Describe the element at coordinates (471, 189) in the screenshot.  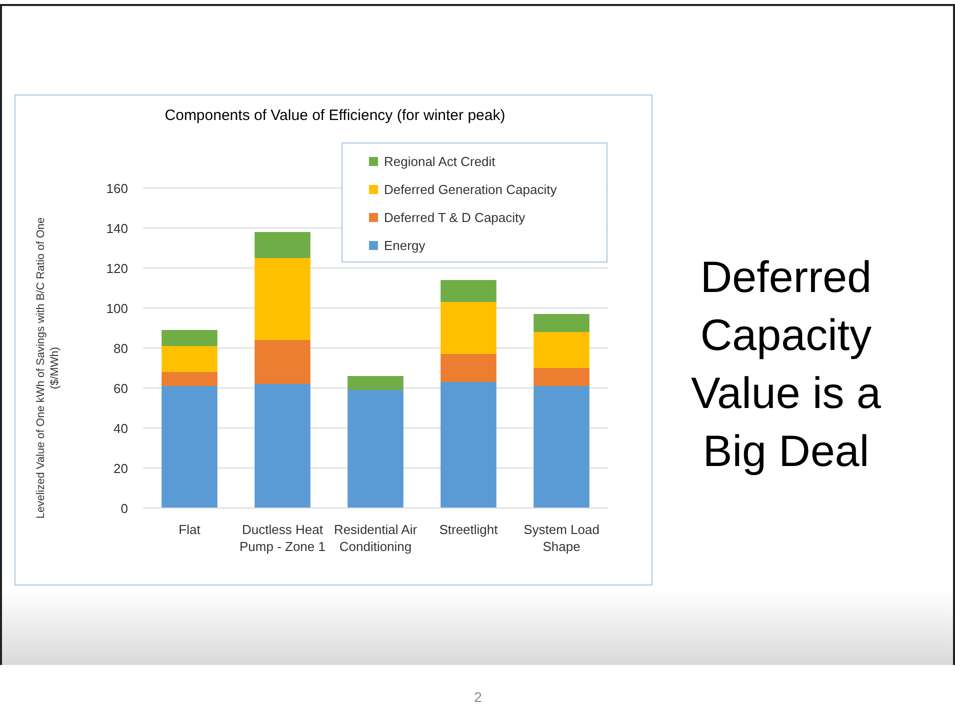
I see `legend-label: Deferred Generation Capacity` at that location.